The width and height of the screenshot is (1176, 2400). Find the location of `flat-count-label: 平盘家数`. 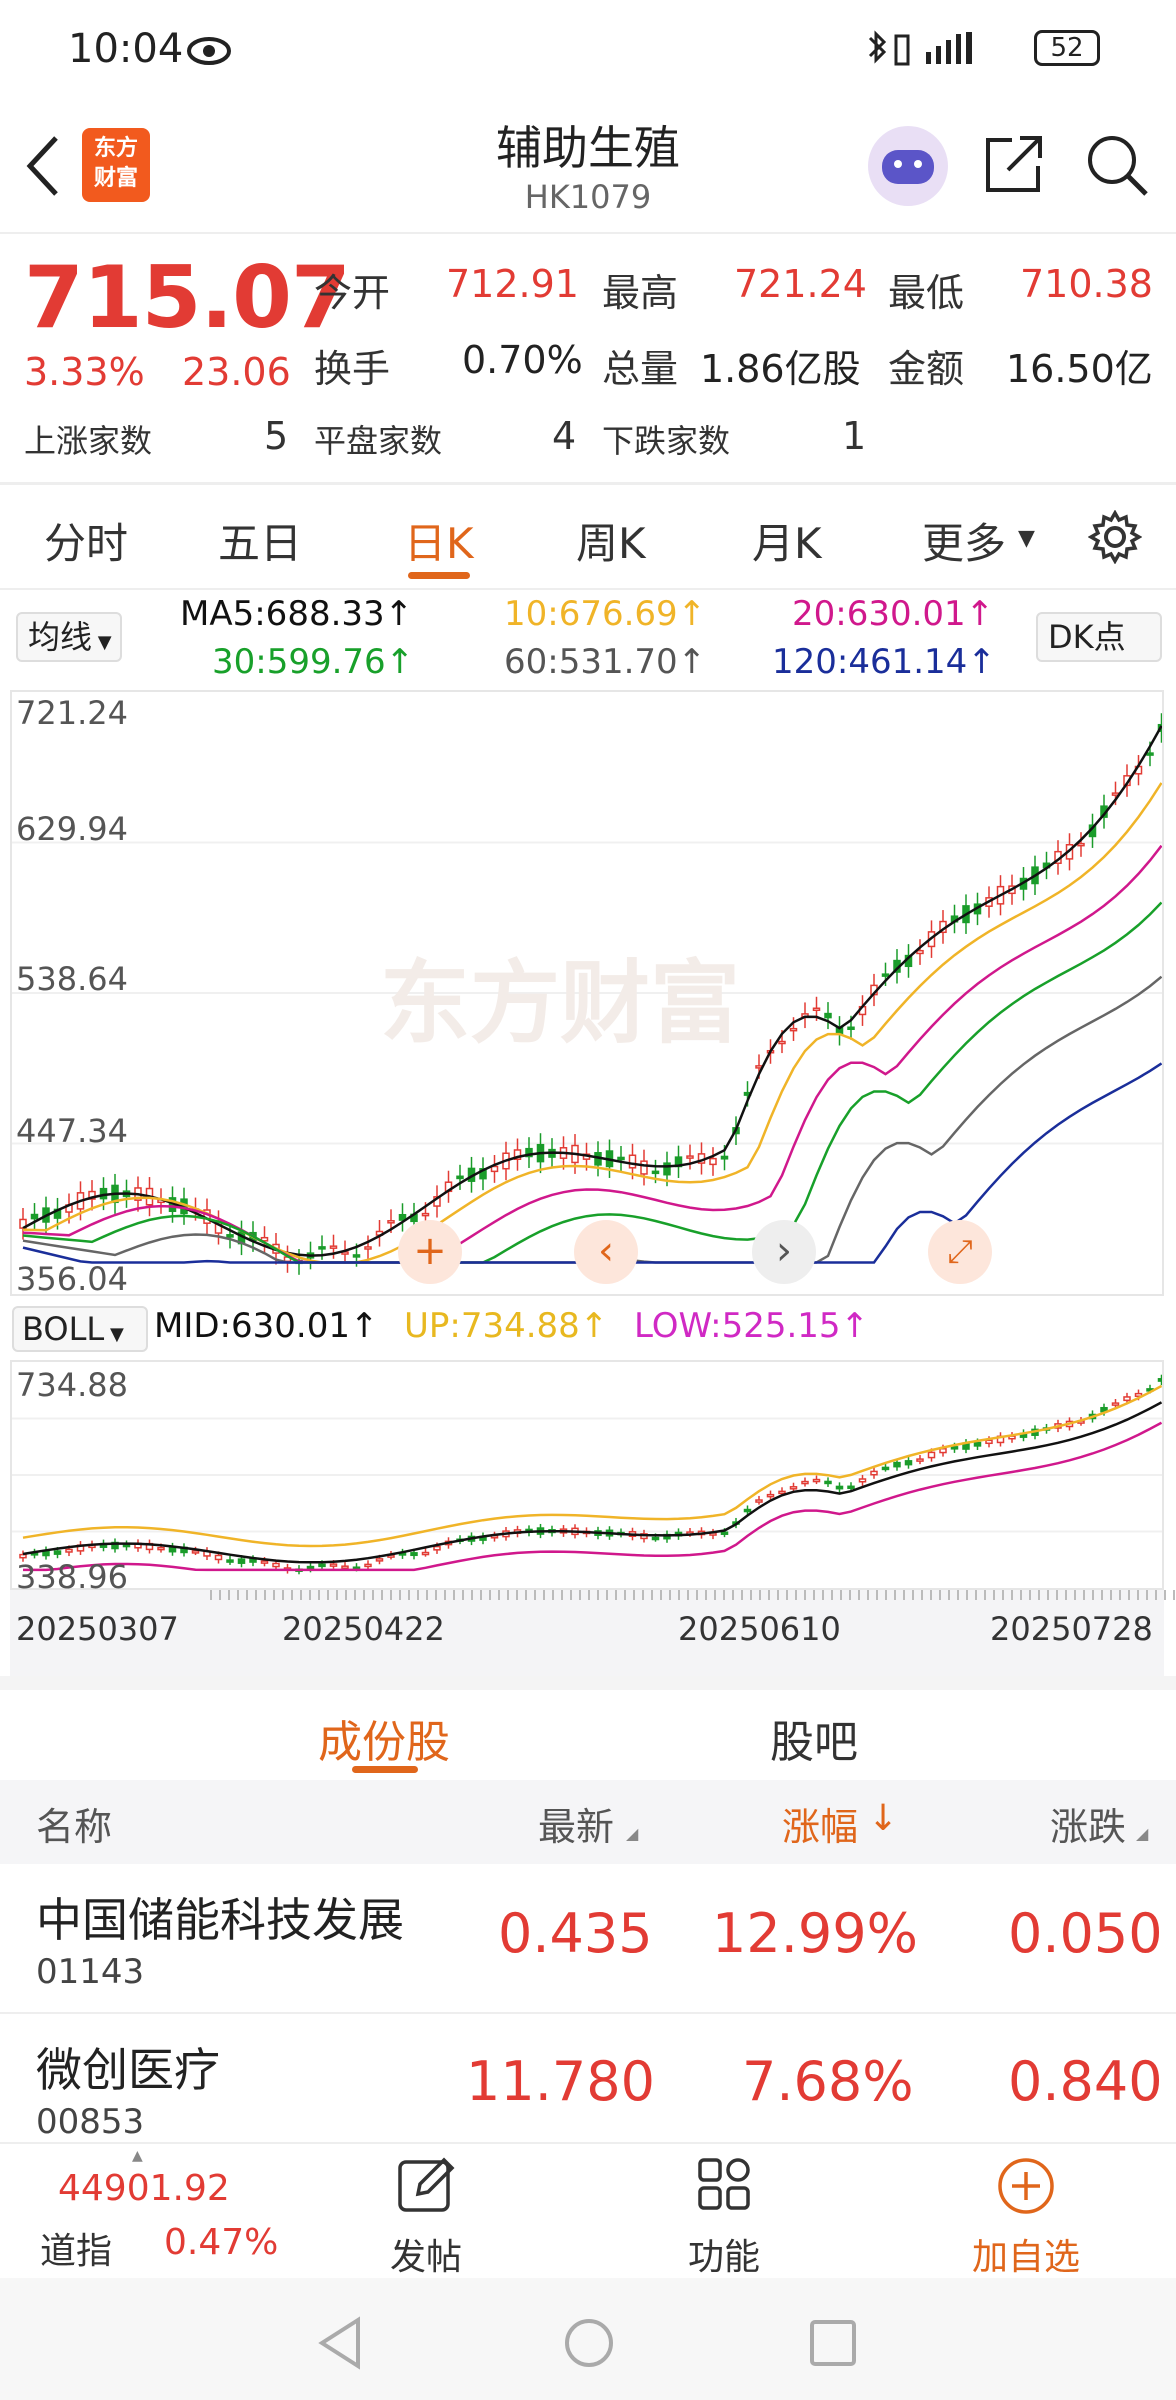

flat-count-label: 平盘家数 is located at coordinates (378, 441).